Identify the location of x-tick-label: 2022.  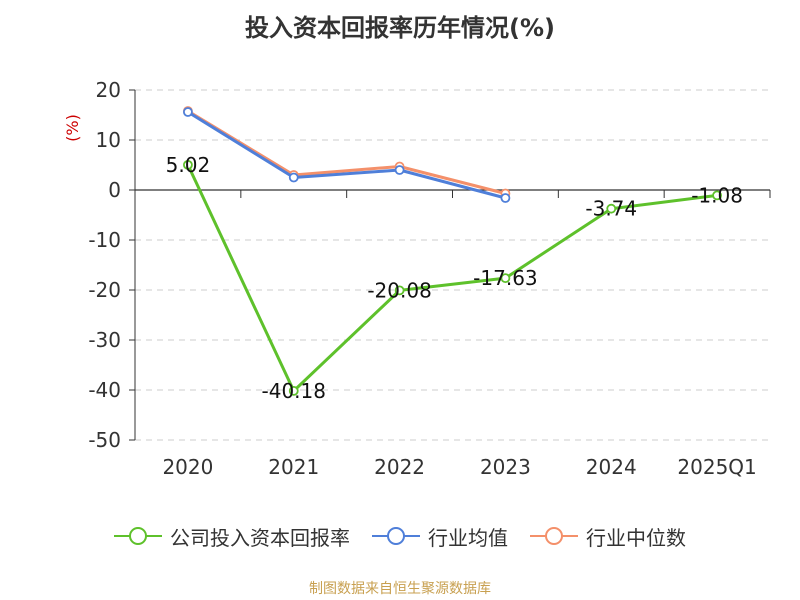
(399, 467).